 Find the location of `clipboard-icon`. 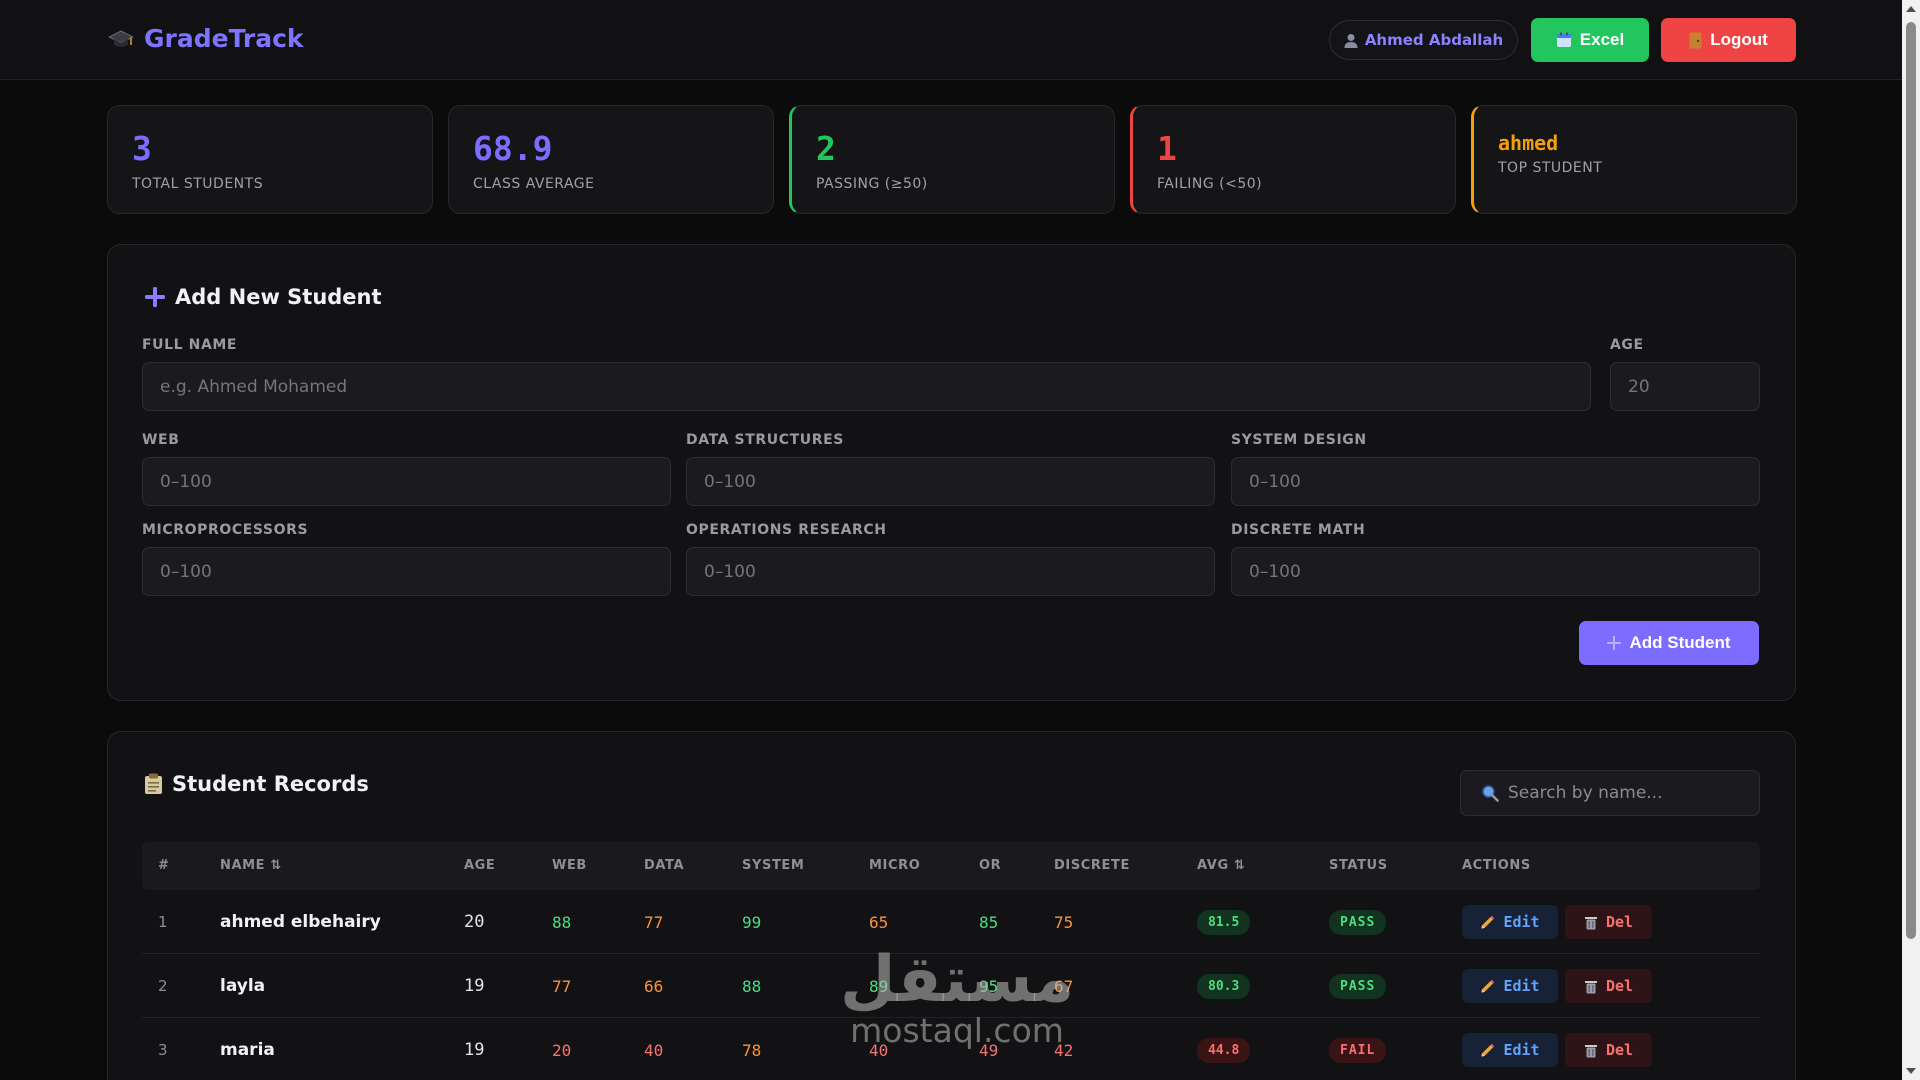

clipboard-icon is located at coordinates (153, 783).